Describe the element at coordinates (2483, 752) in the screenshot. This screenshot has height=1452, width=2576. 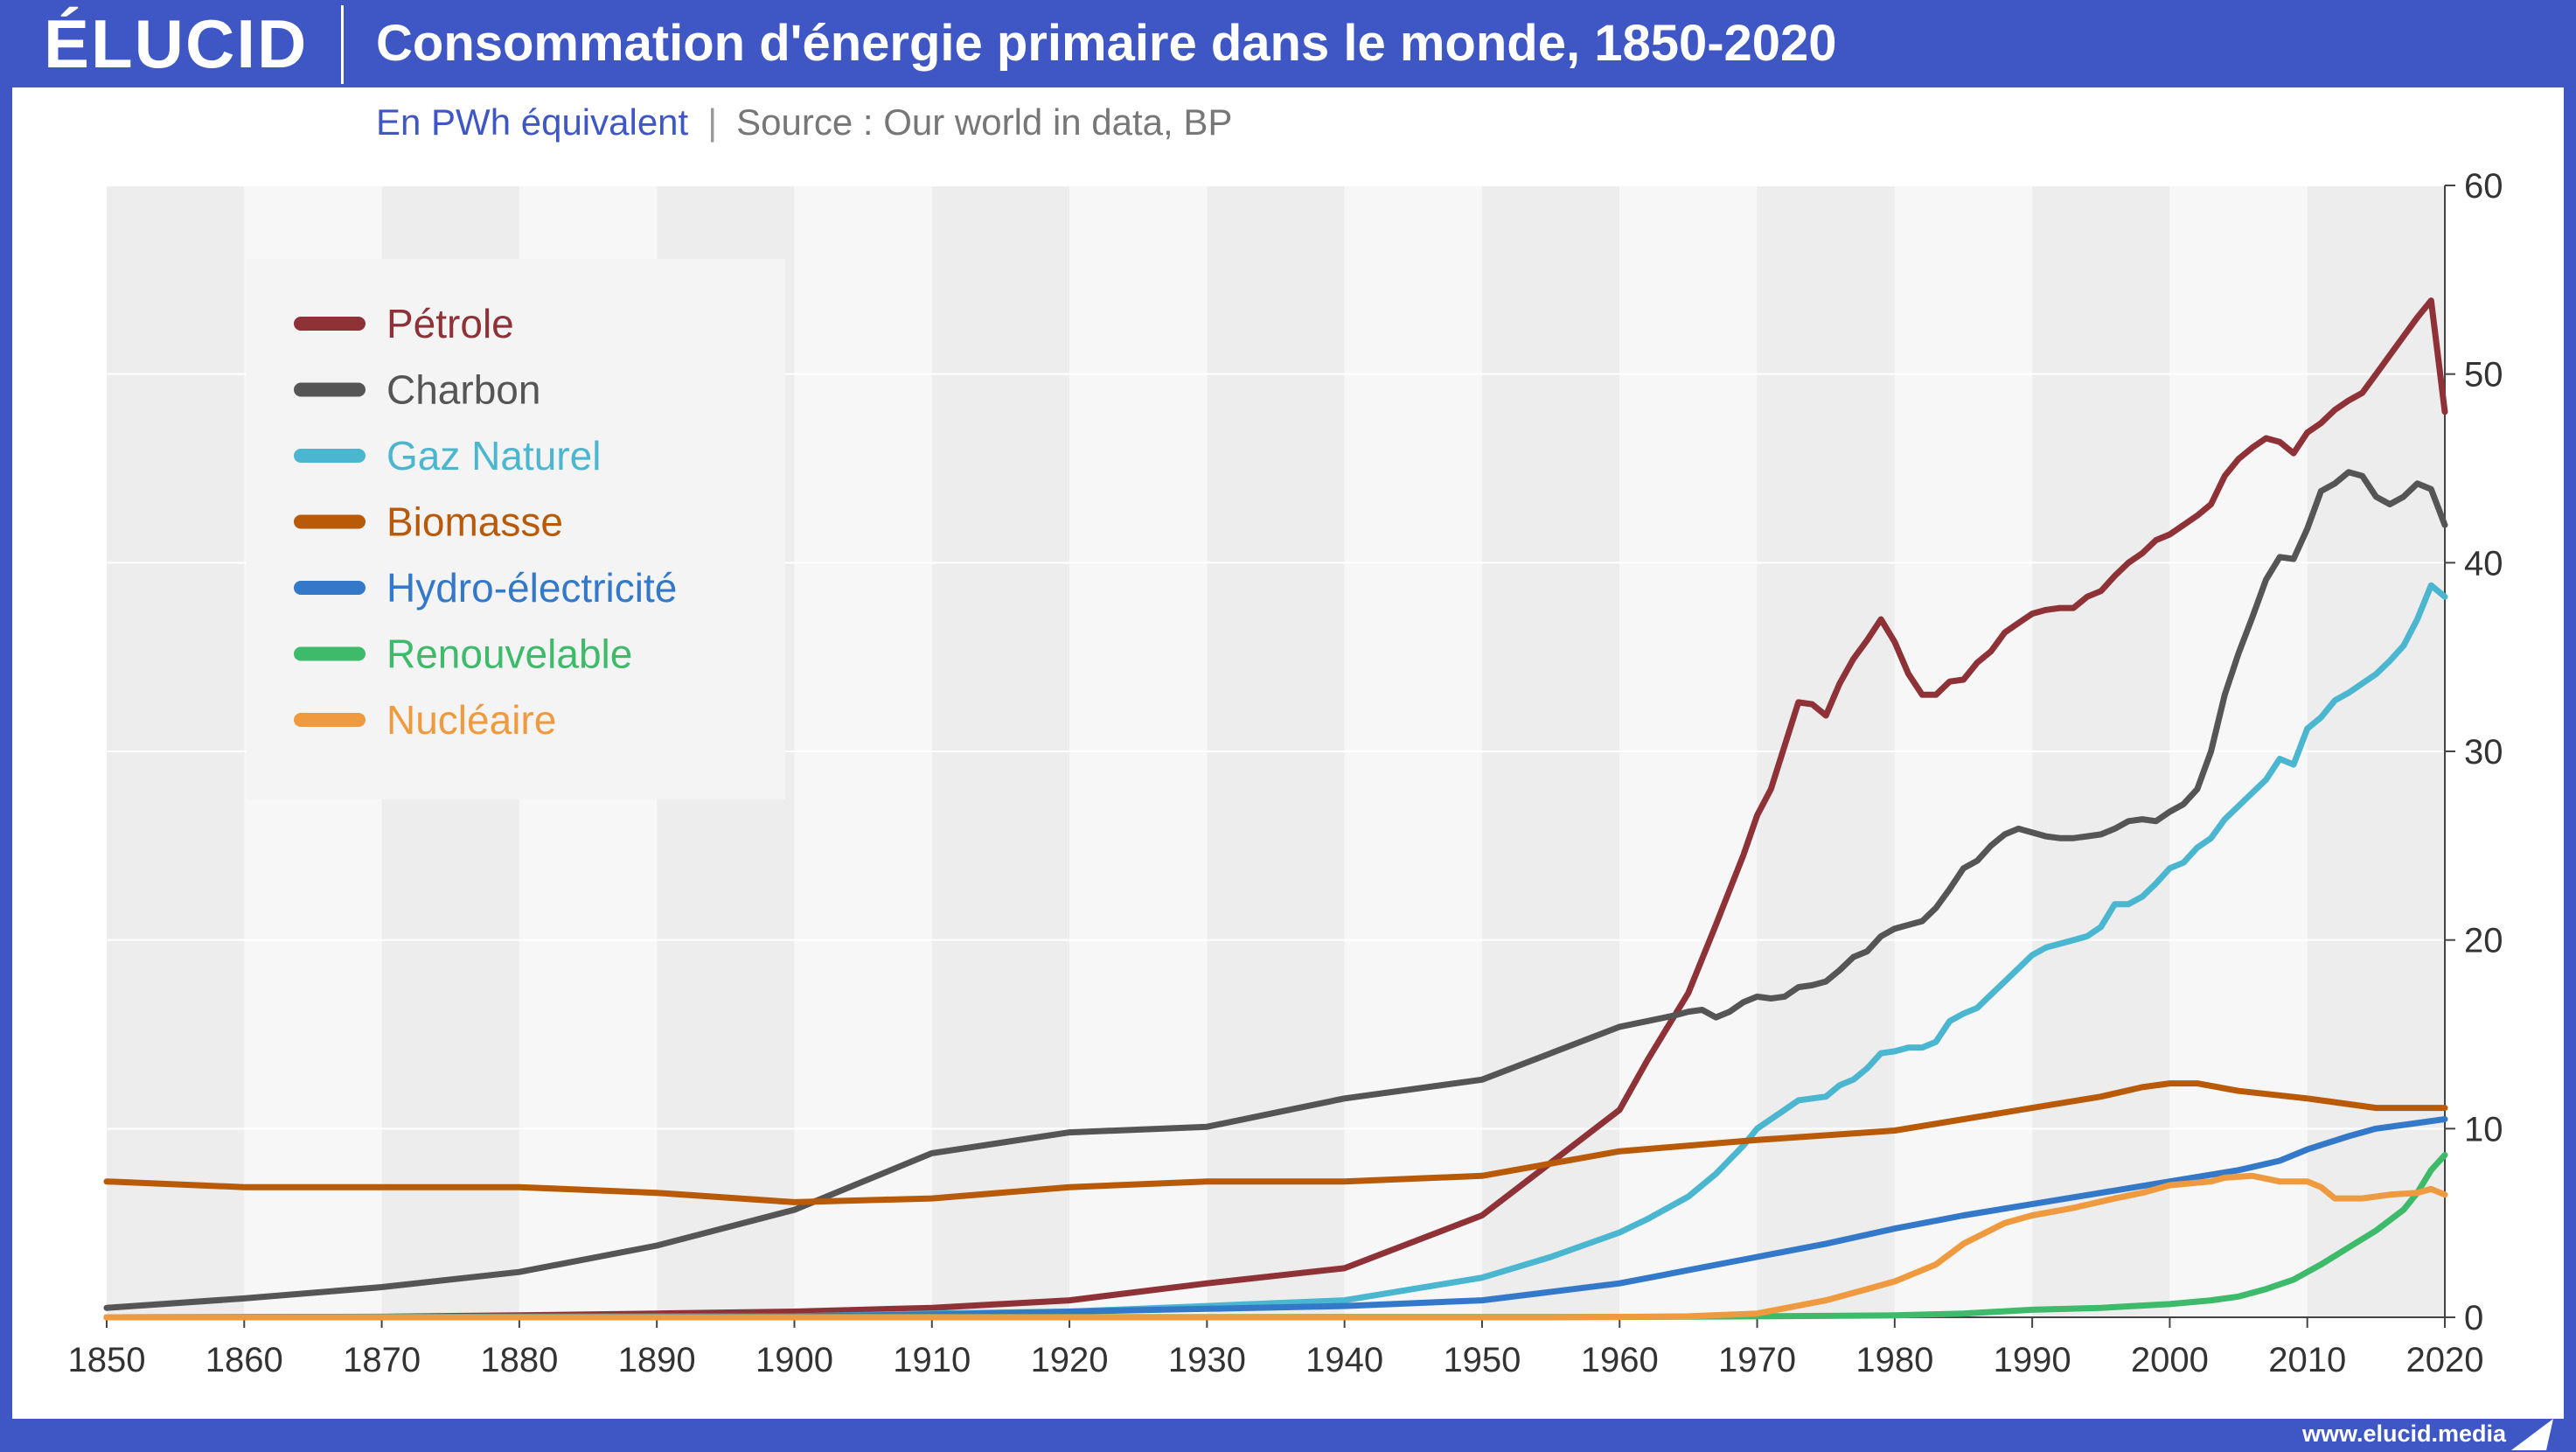
I see `y-tick-label: 30` at that location.